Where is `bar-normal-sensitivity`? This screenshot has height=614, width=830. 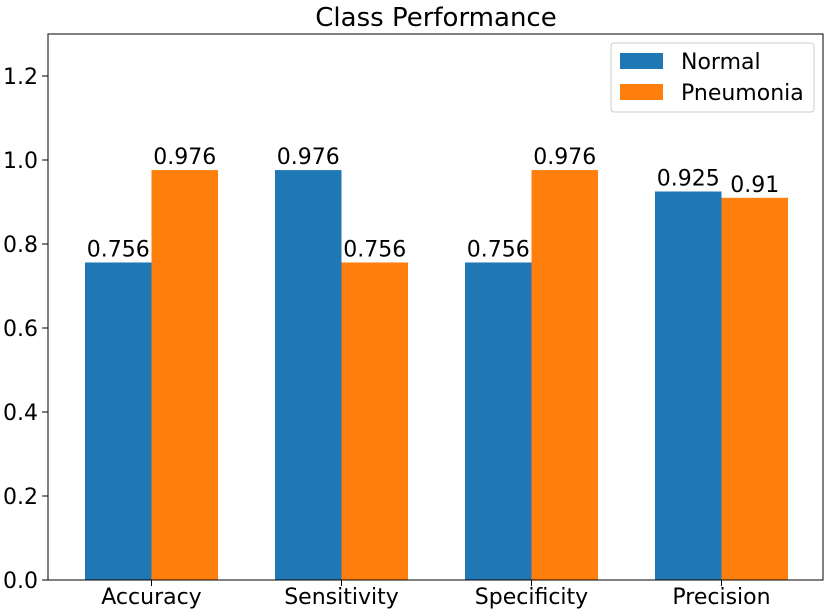 bar-normal-sensitivity is located at coordinates (308, 375).